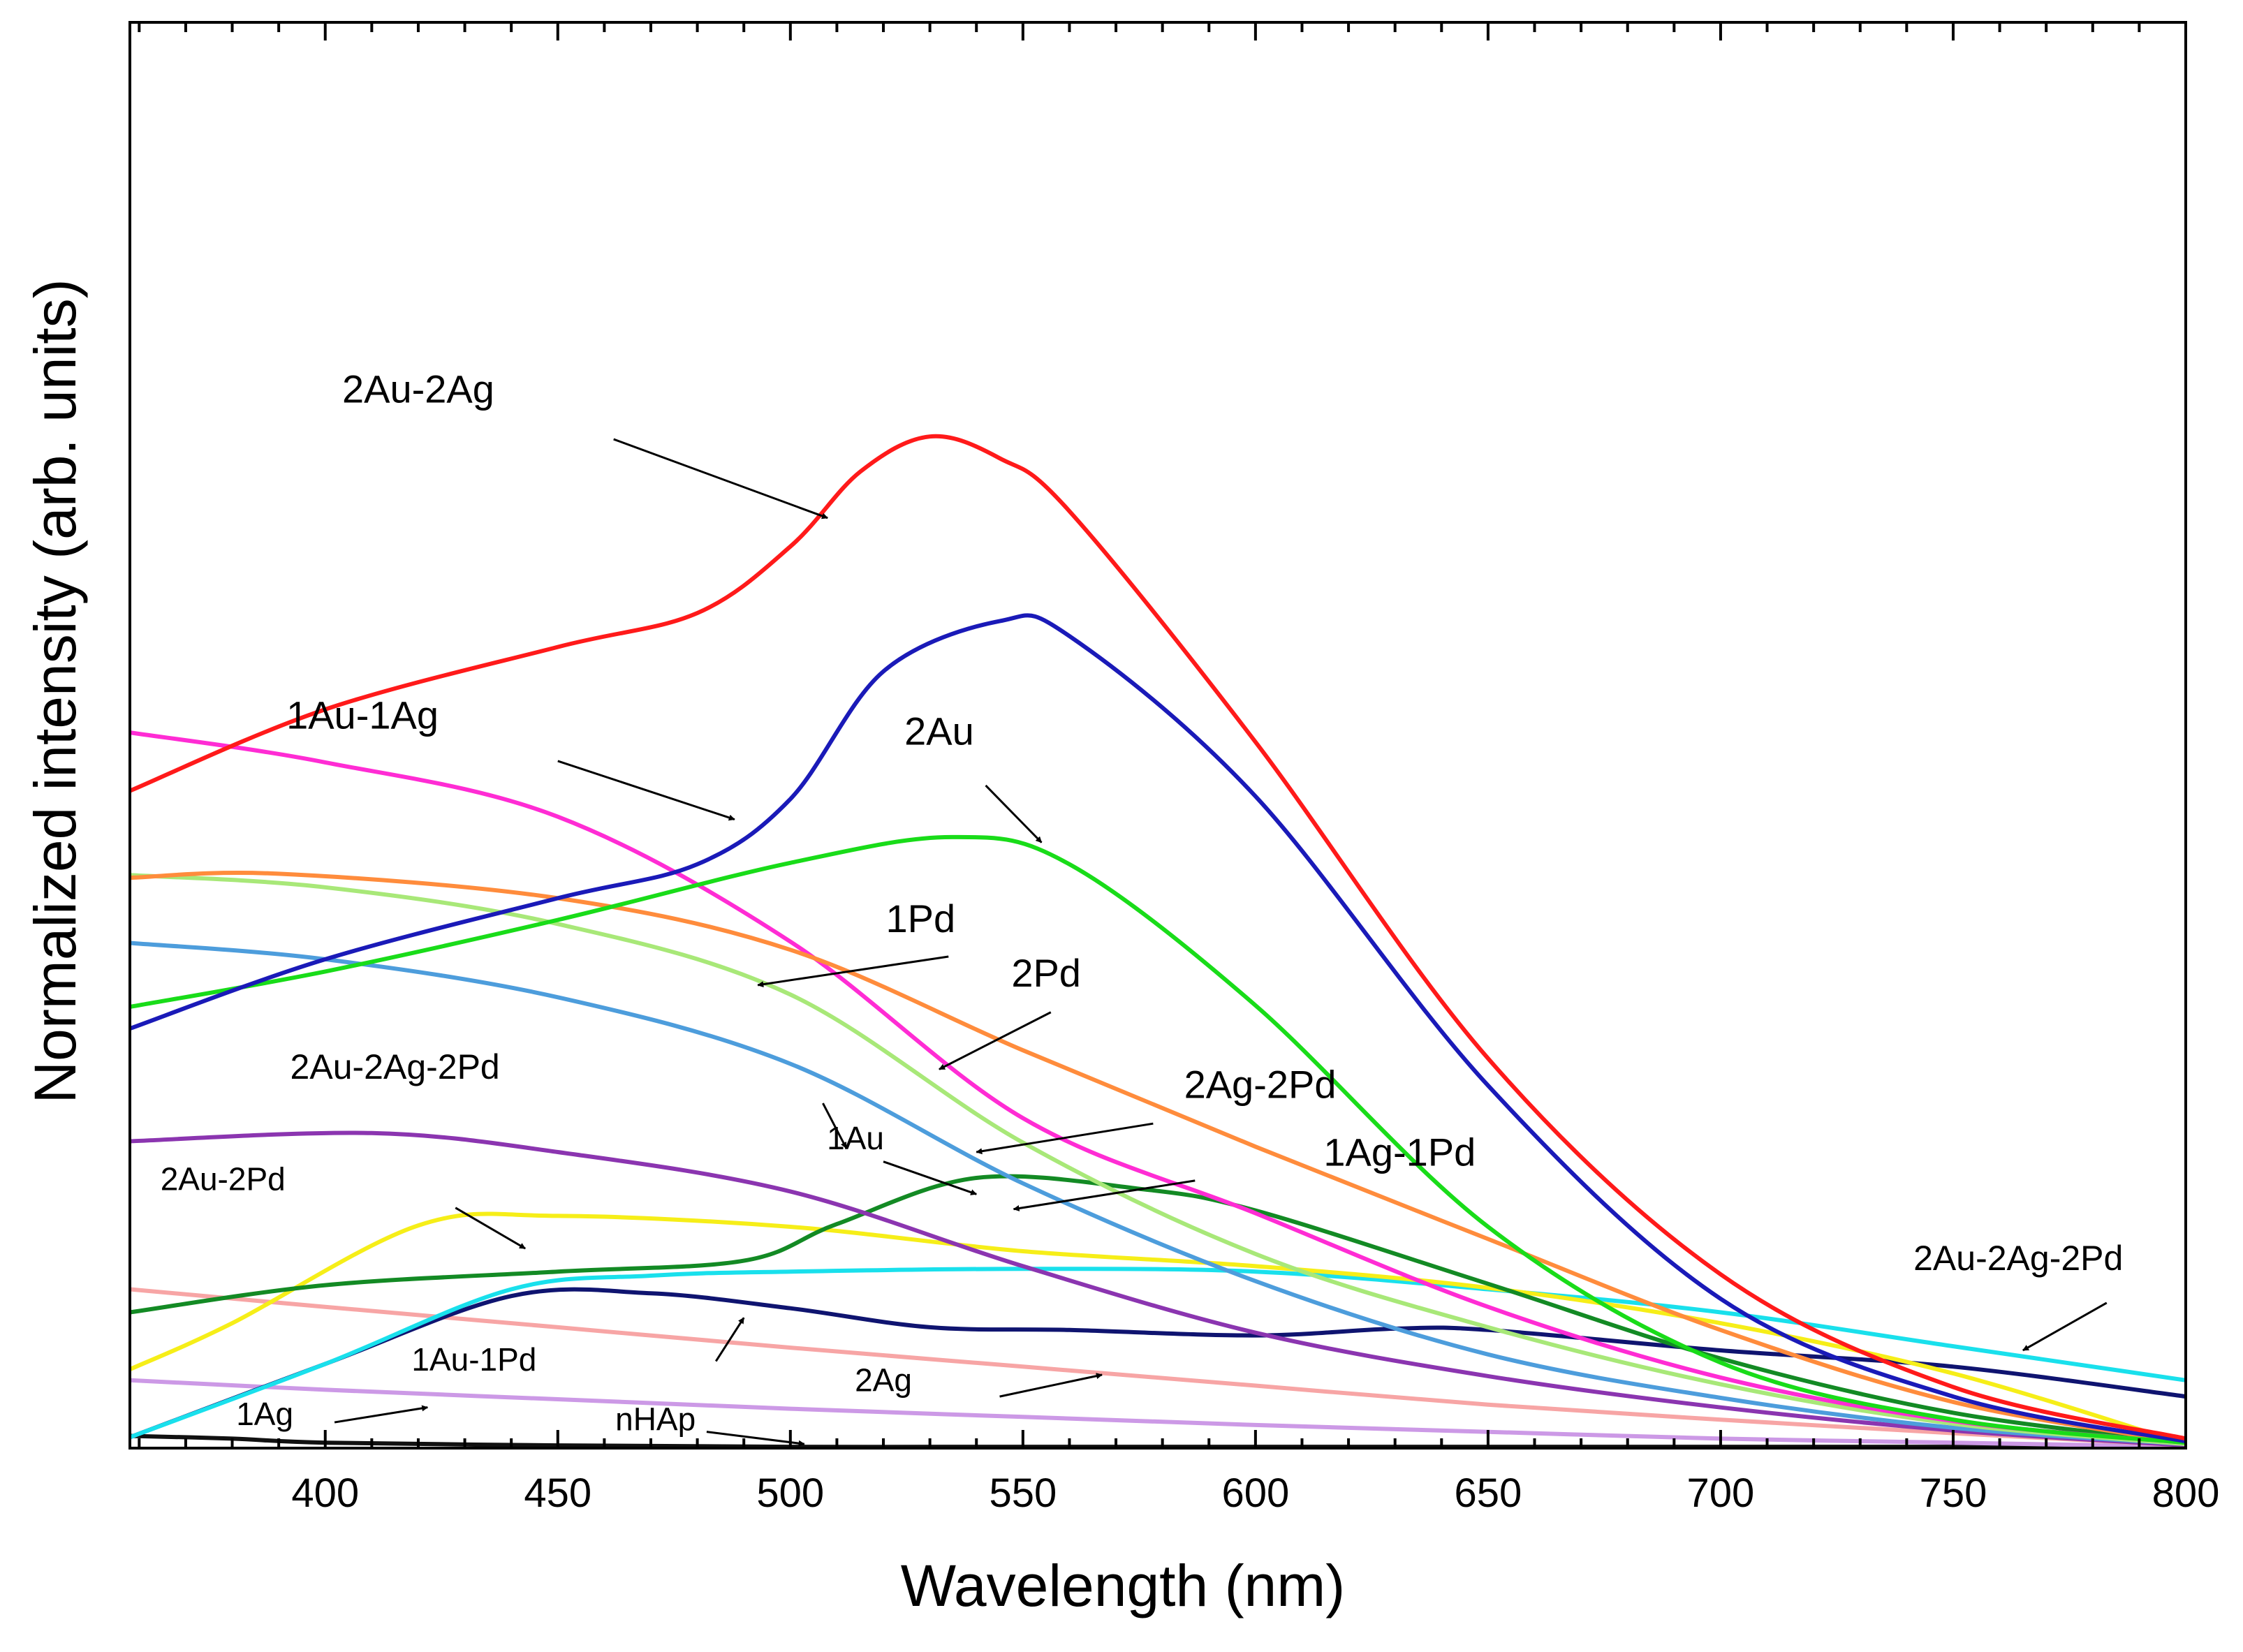  I want to click on series-line-2au-2pd, so click(1157, 1329).